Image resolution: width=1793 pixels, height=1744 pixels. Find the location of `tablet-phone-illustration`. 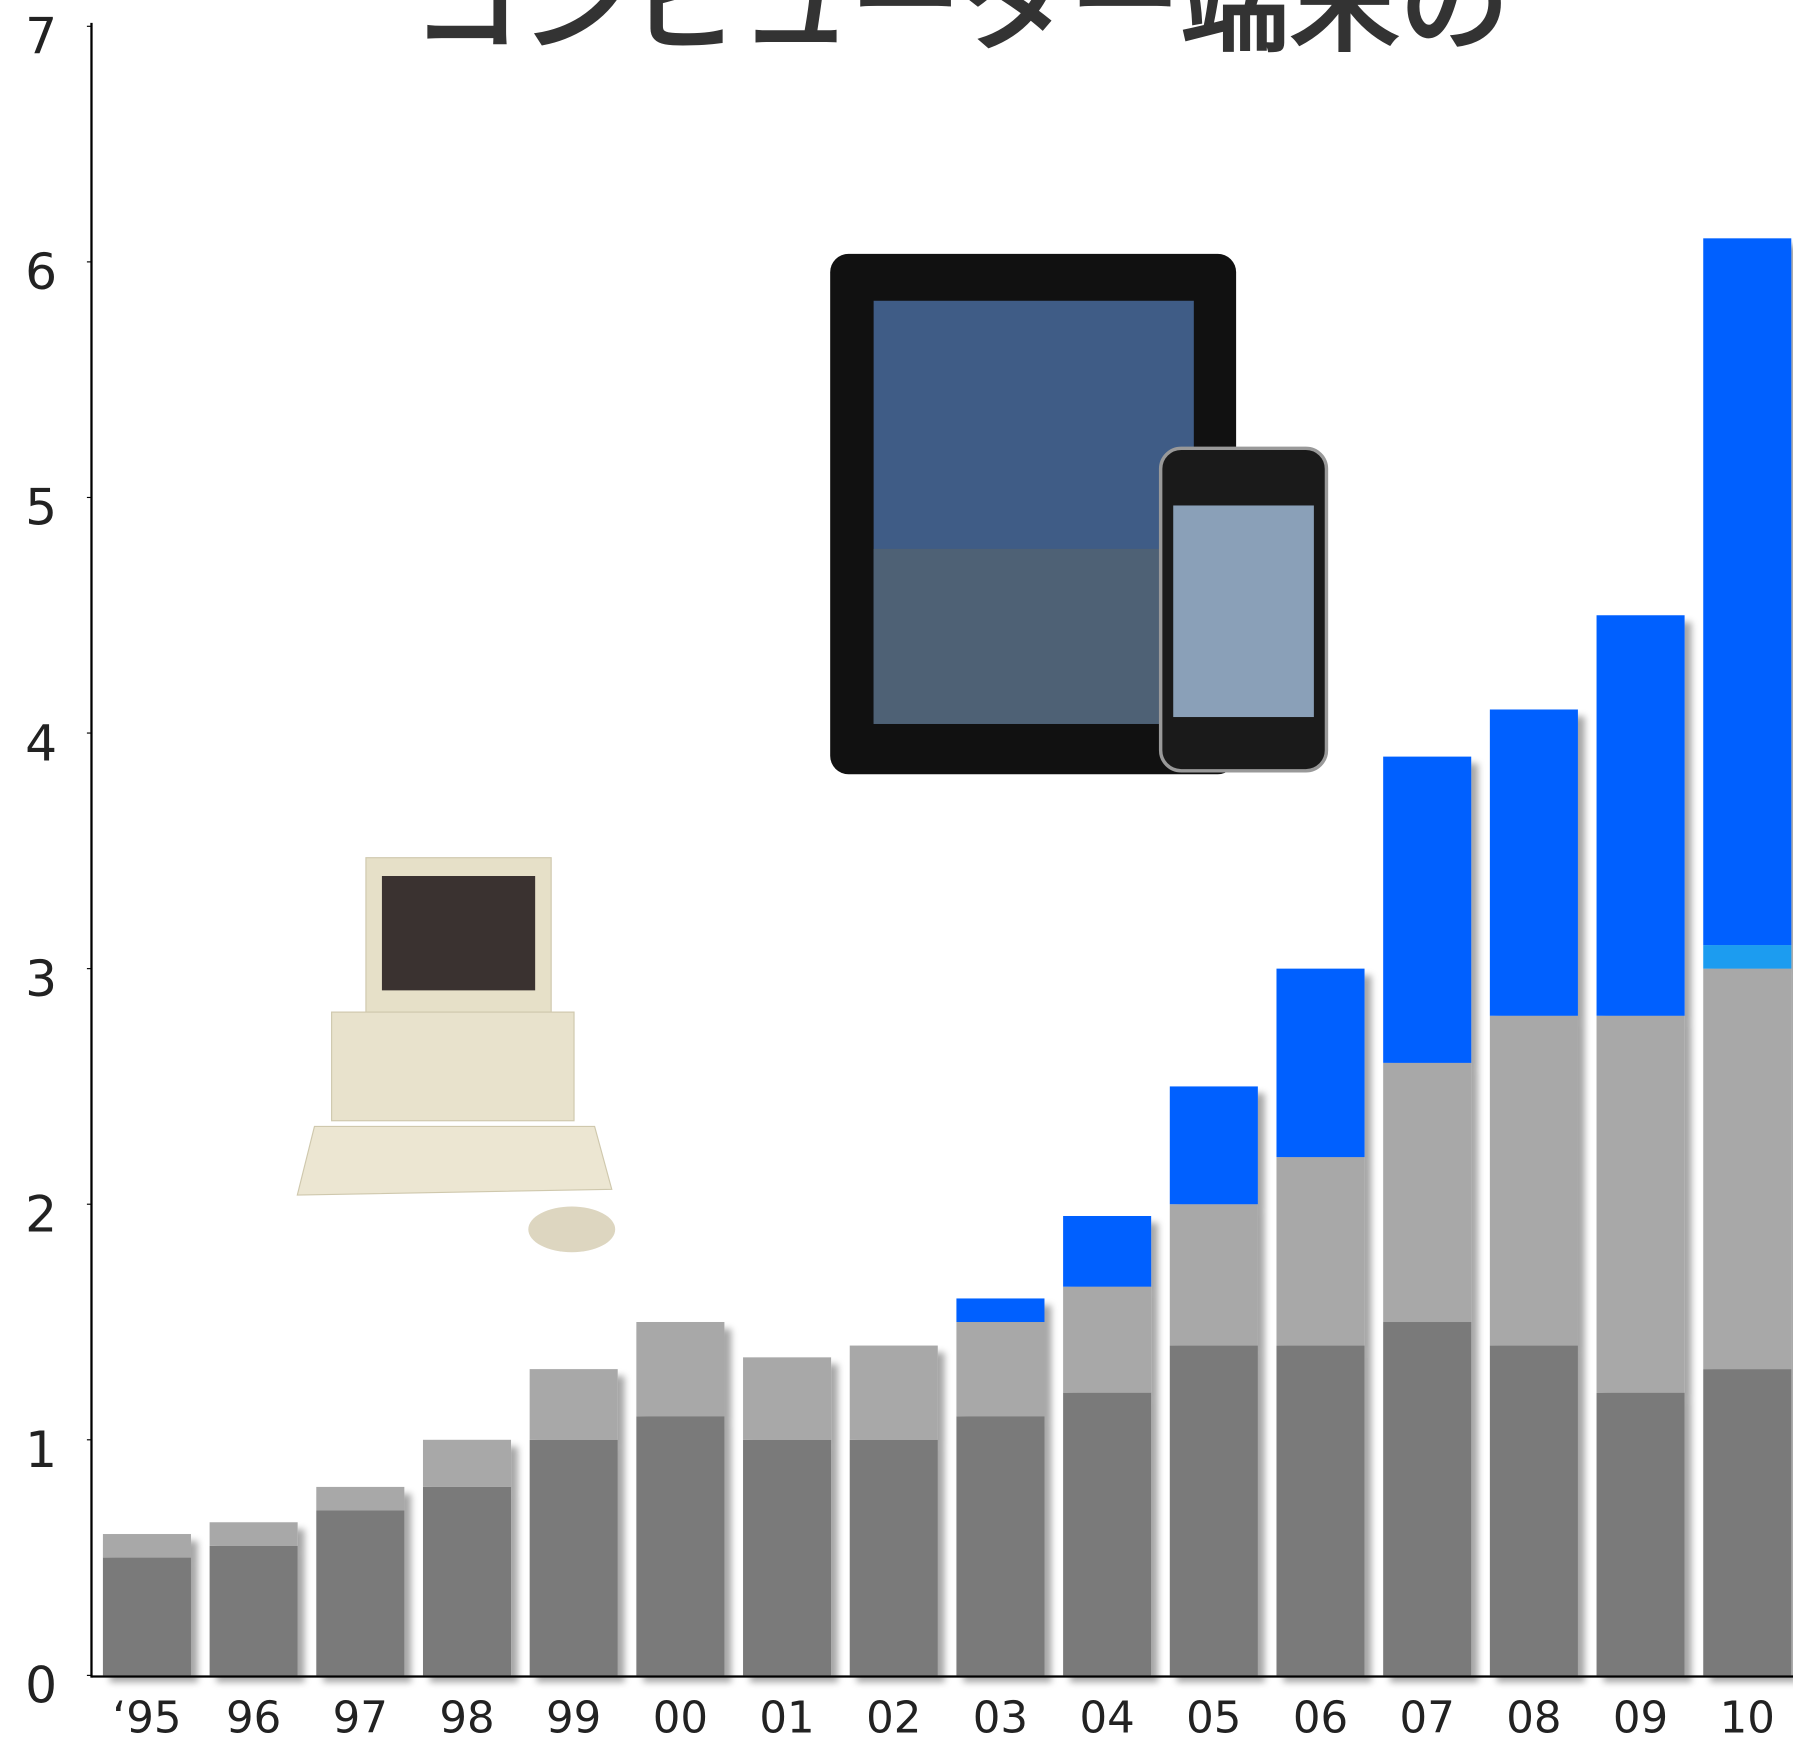

tablet-phone-illustration is located at coordinates (1079, 514).